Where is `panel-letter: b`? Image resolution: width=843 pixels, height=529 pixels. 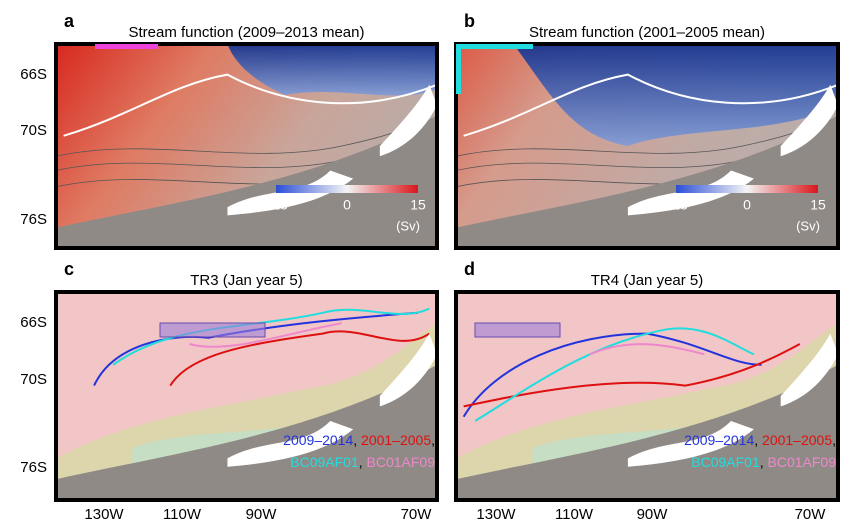 panel-letter: b is located at coordinates (469, 21).